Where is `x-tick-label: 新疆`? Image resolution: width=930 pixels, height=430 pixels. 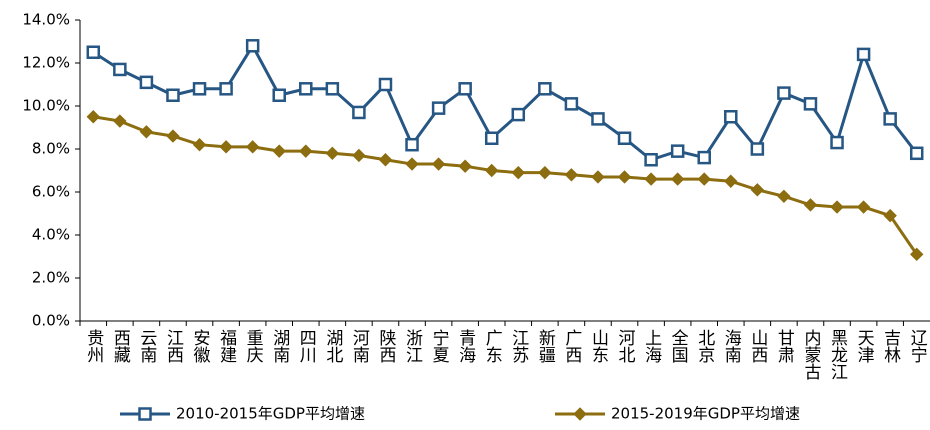 x-tick-label: 新疆 is located at coordinates (545, 346).